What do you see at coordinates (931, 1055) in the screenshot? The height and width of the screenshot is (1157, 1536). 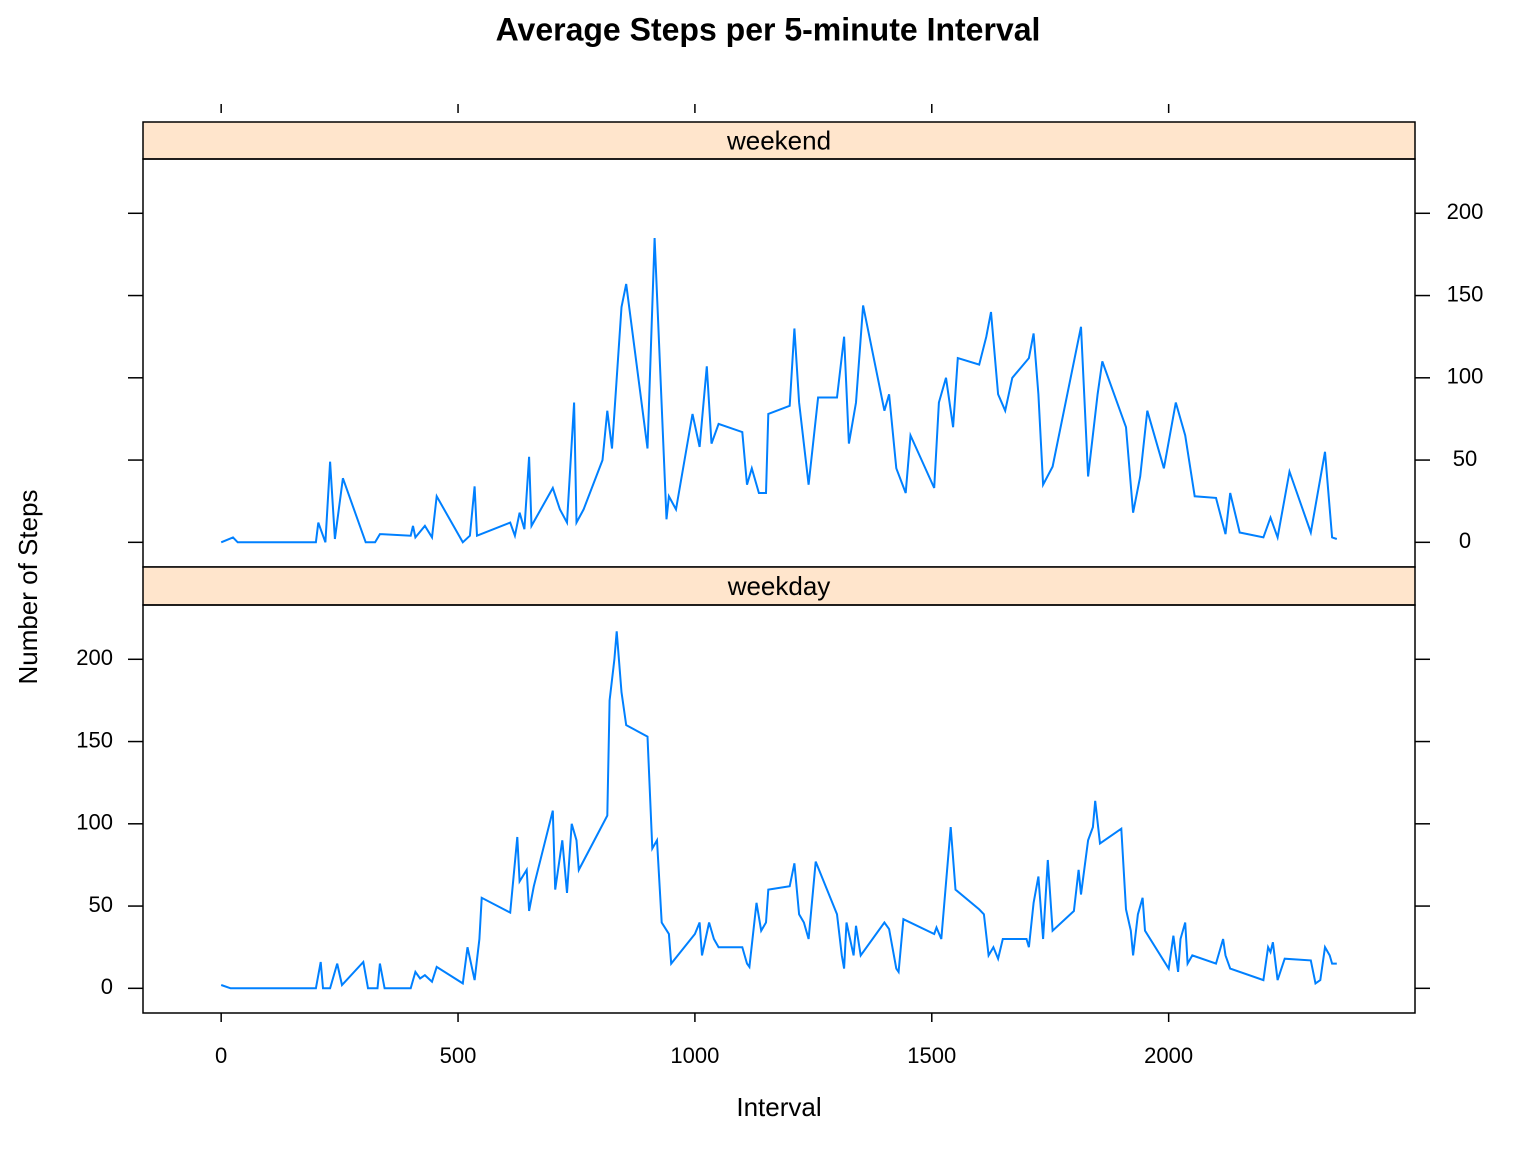 I see `x-tick-label: 1500` at bounding box center [931, 1055].